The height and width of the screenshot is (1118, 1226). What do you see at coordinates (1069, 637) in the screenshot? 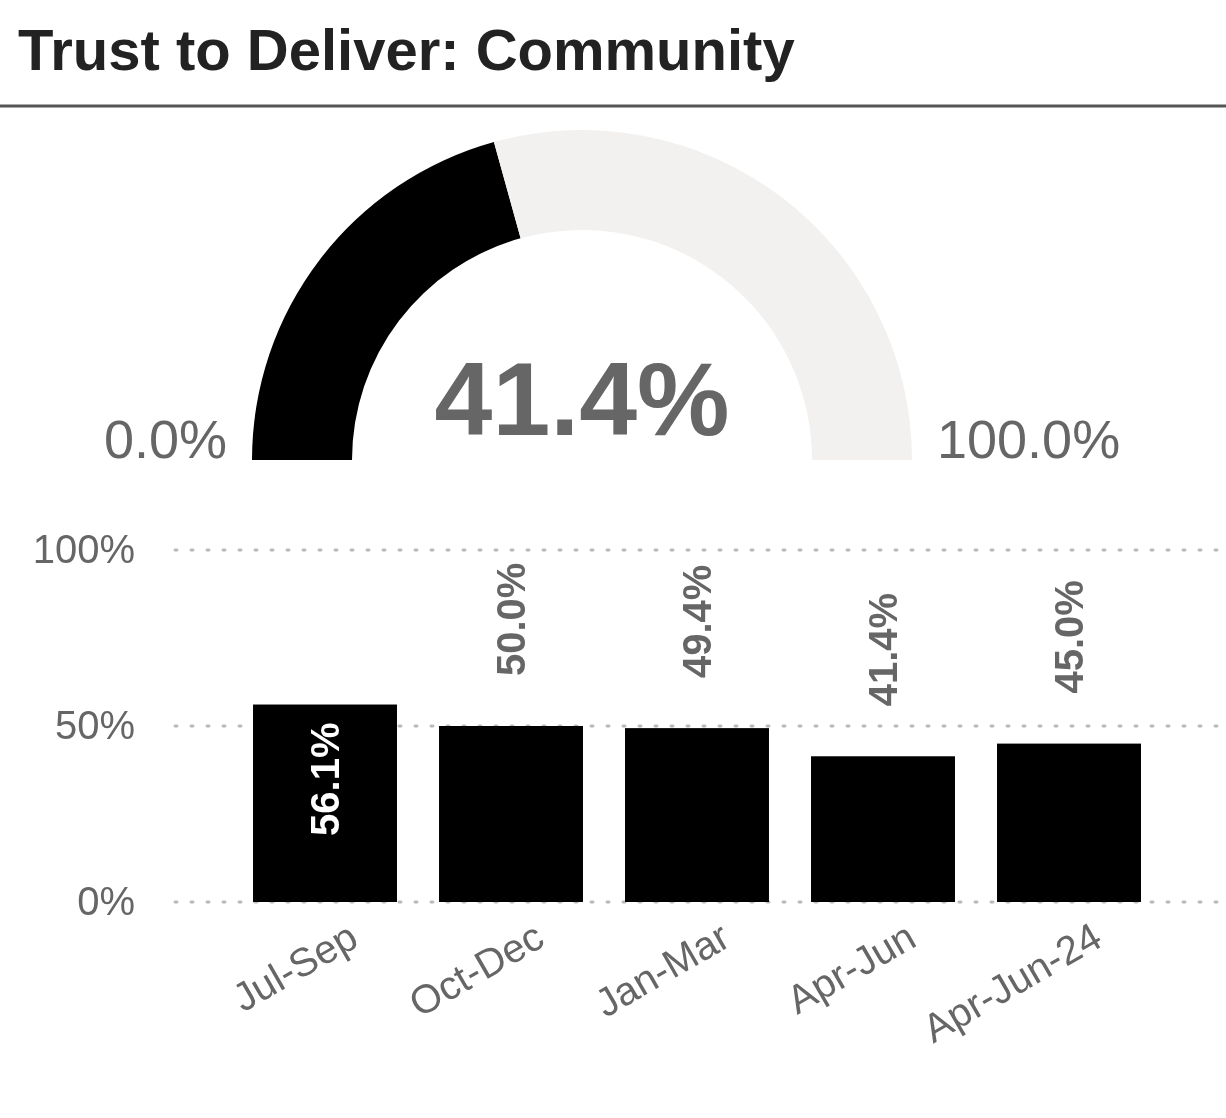
I see `data-label: 45.0%` at bounding box center [1069, 637].